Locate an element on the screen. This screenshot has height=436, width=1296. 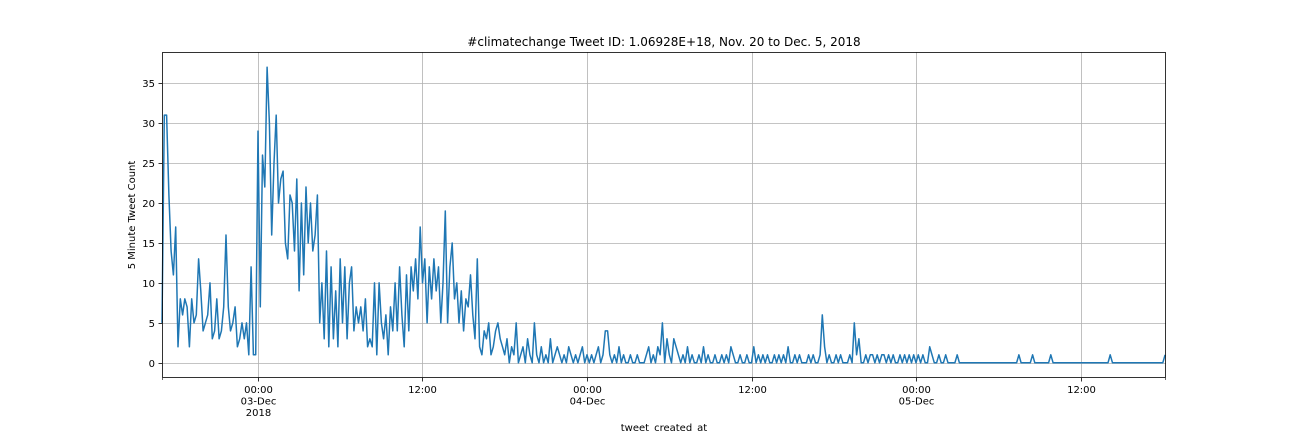
y-tick-label: 0 is located at coordinates (152, 364).